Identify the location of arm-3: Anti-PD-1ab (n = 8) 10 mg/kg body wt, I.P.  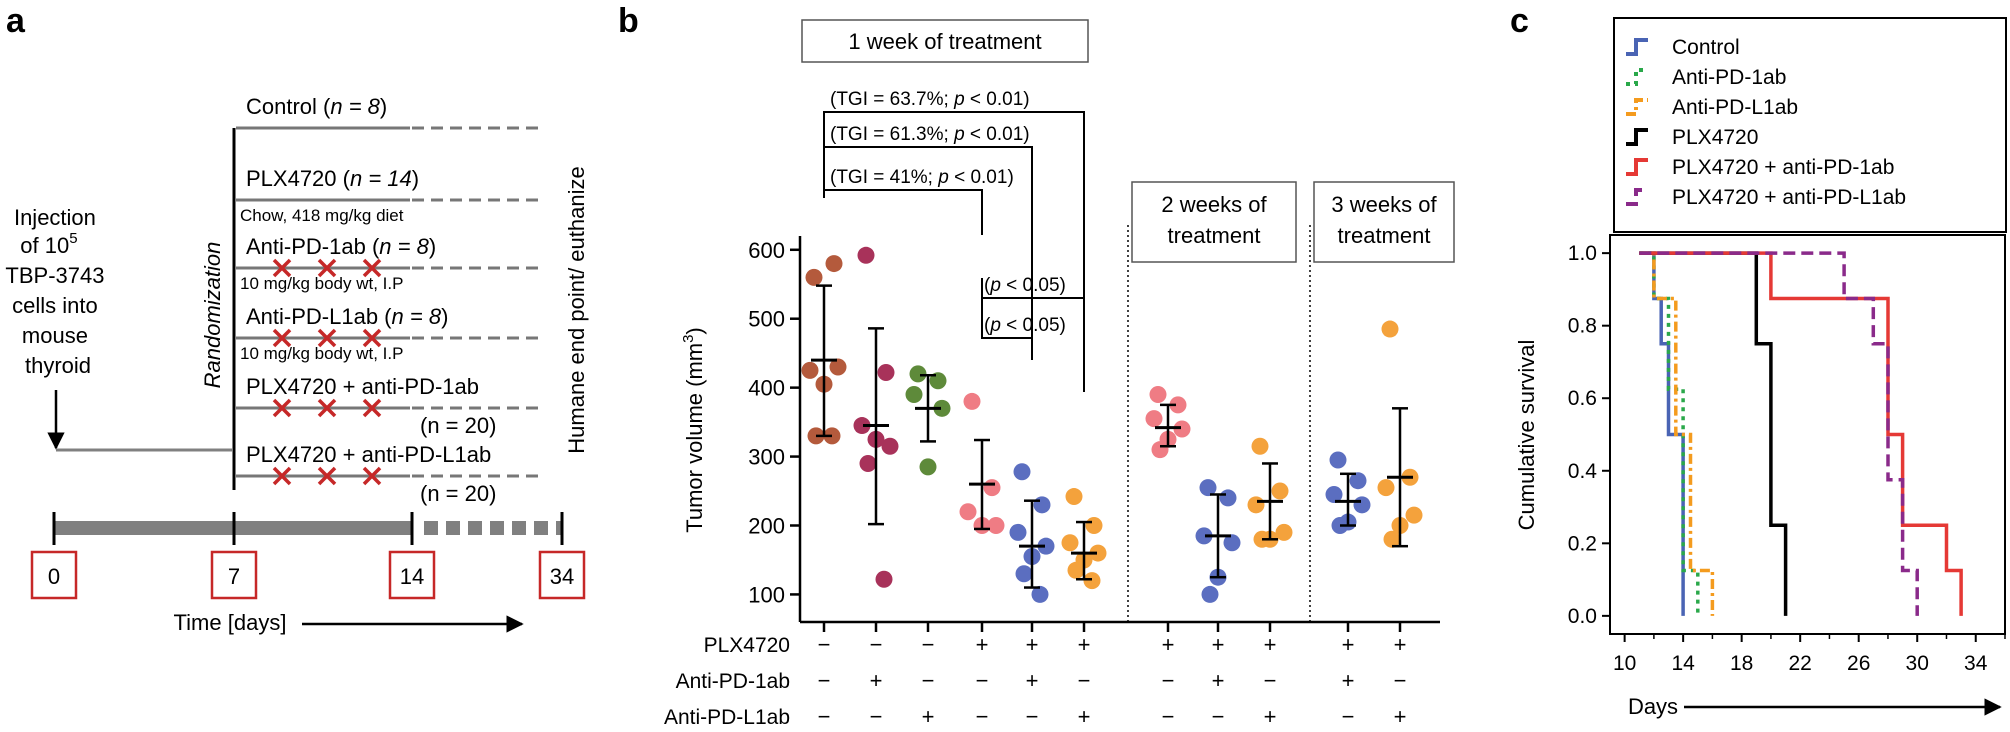
(390, 263).